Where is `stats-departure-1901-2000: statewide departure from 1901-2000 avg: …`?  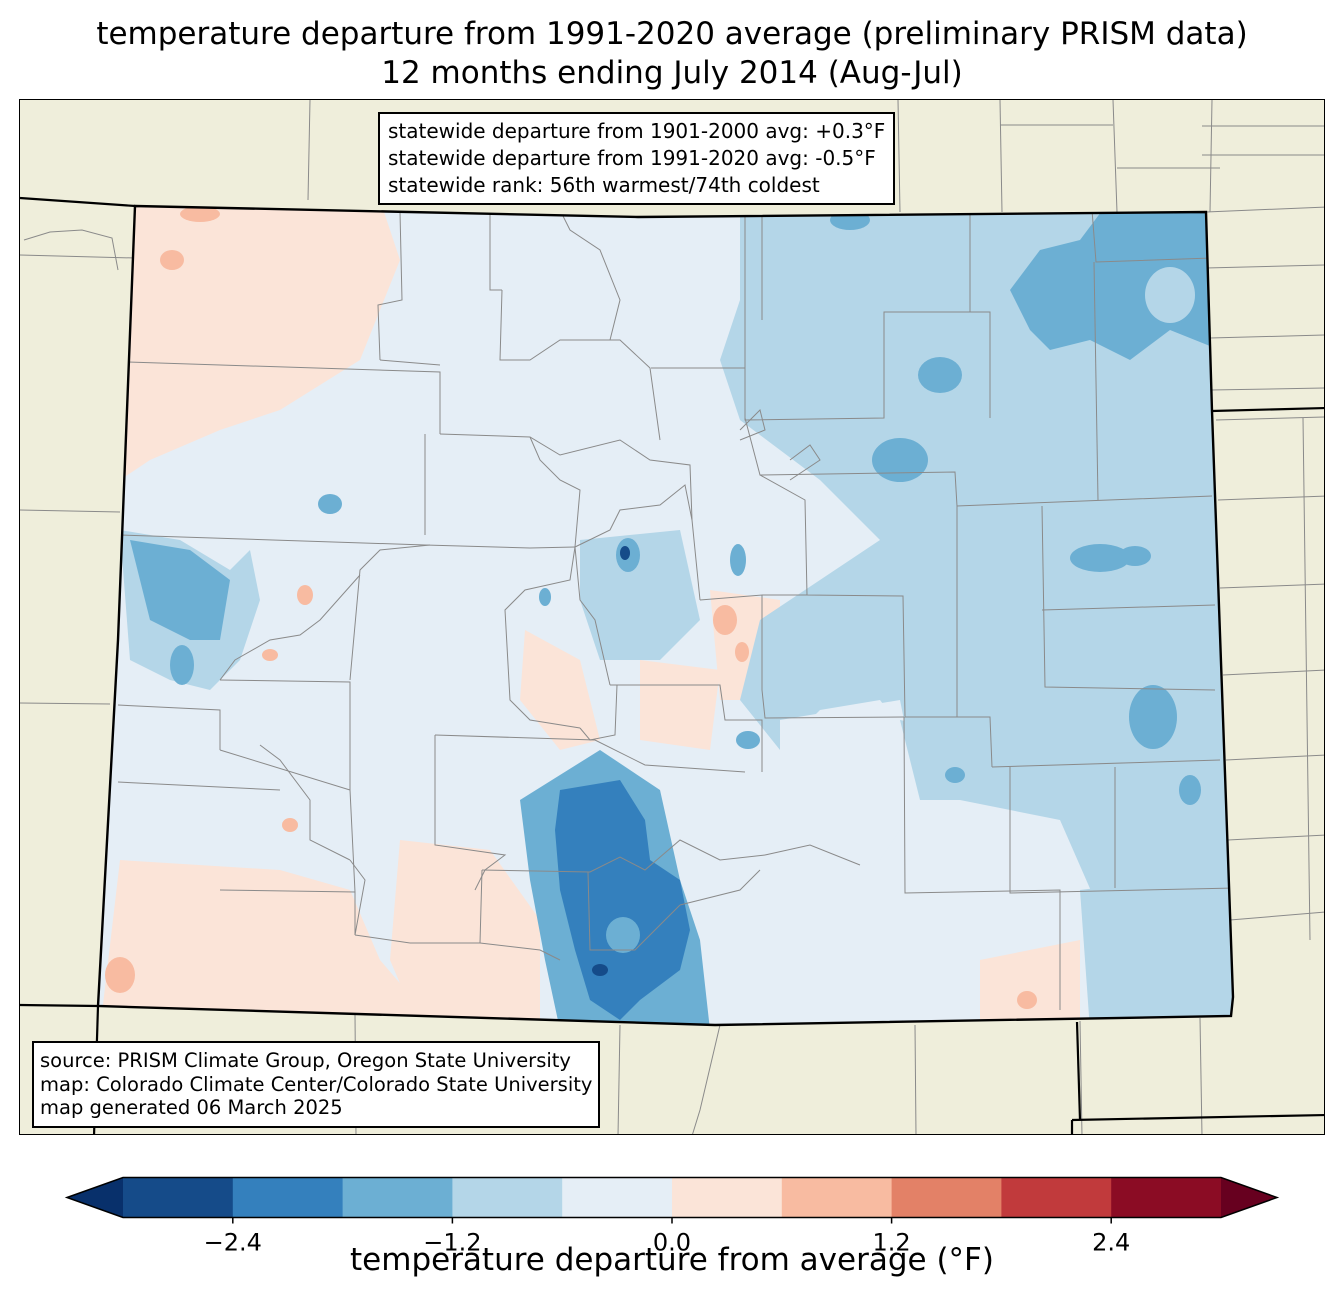
stats-departure-1901-2000: statewide departure from 1901-2000 avg: … is located at coordinates (637, 131).